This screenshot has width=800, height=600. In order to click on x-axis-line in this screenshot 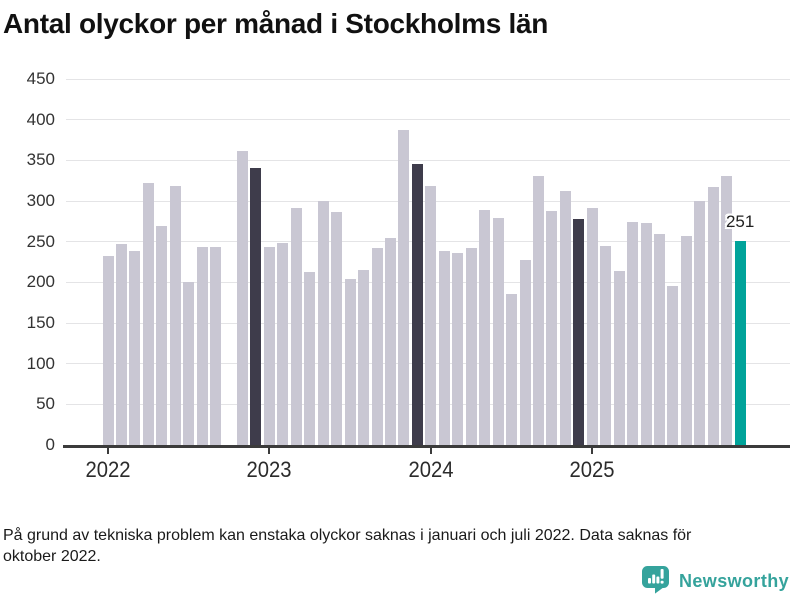, I will do `click(426, 446)`.